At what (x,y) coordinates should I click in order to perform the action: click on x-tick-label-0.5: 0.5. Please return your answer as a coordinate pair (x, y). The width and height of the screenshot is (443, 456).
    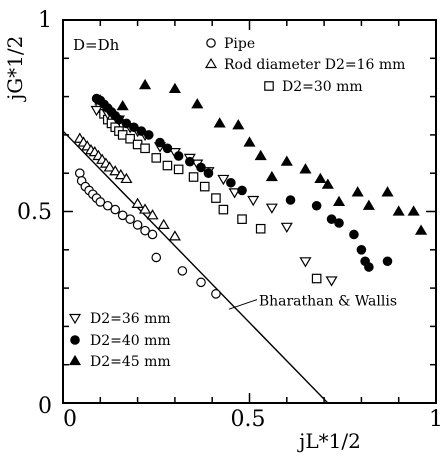
    Looking at the image, I should click on (248, 419).